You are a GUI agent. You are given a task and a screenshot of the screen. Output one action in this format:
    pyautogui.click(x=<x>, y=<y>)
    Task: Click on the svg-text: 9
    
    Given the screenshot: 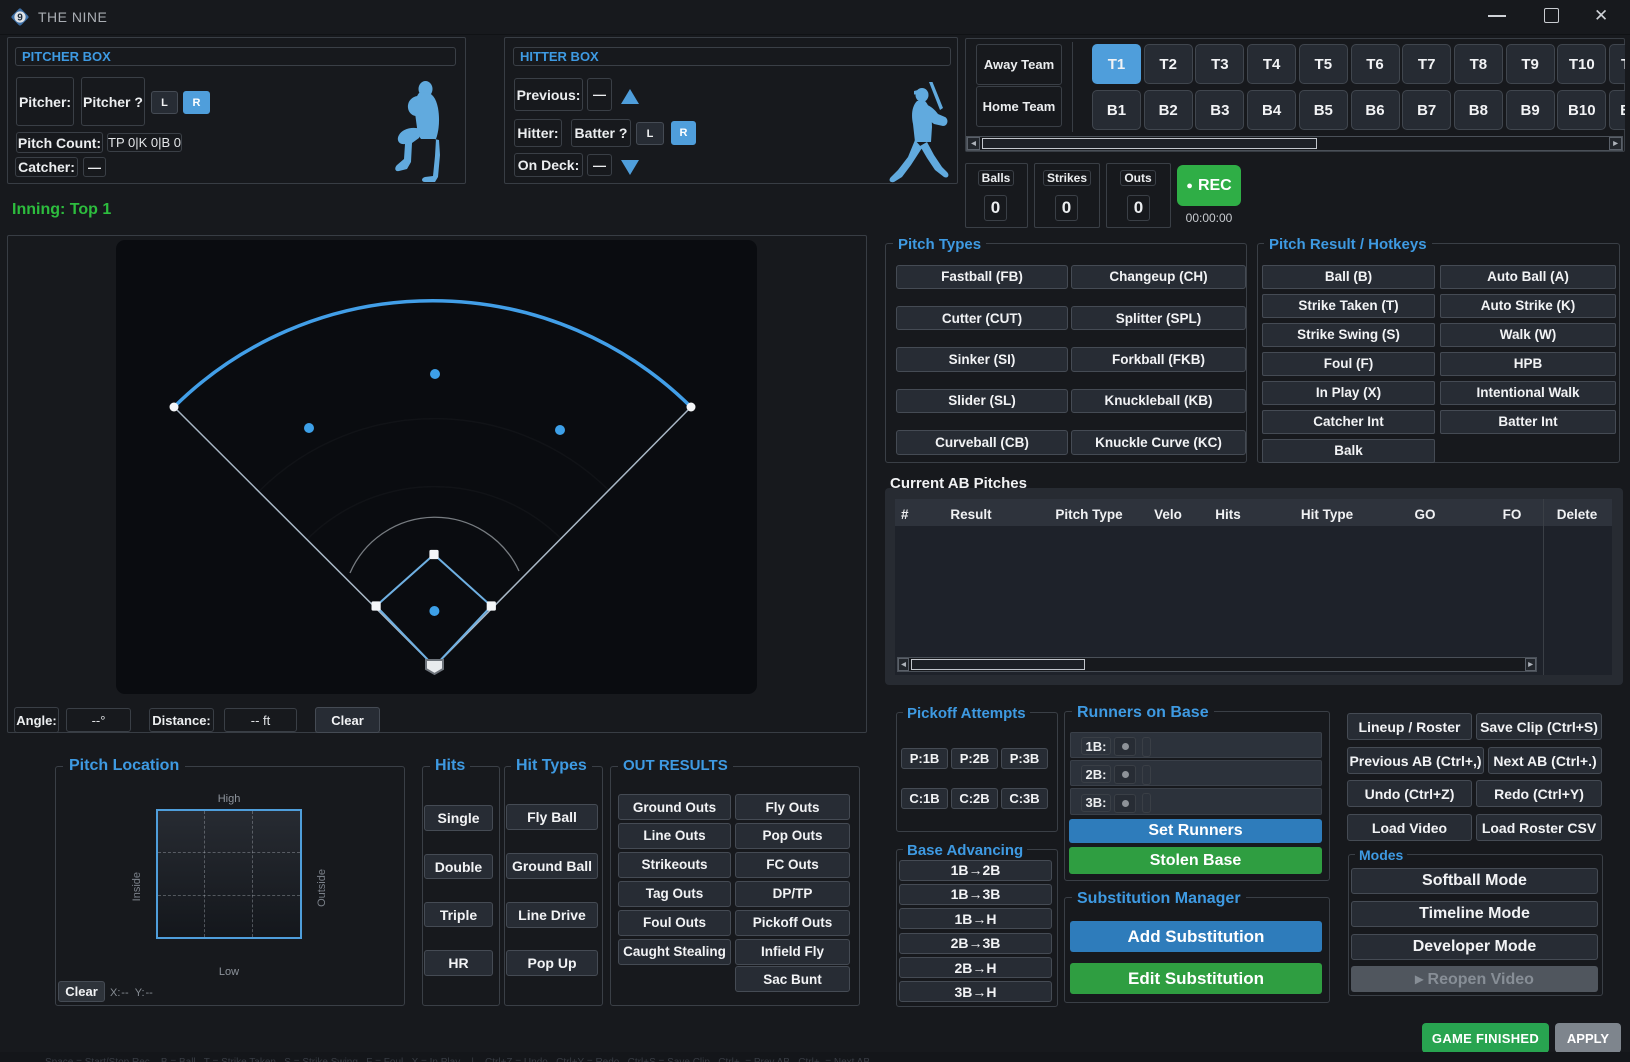 What is the action you would take?
    pyautogui.click(x=20, y=18)
    